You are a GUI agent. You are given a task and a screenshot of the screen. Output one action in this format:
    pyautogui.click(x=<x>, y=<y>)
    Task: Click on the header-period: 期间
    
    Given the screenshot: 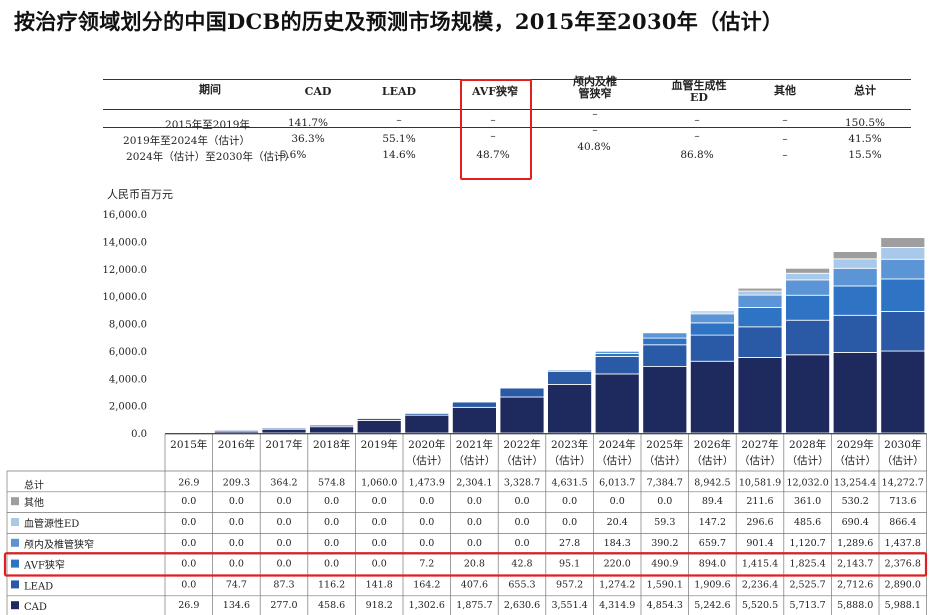 What is the action you would take?
    pyautogui.click(x=210, y=89)
    